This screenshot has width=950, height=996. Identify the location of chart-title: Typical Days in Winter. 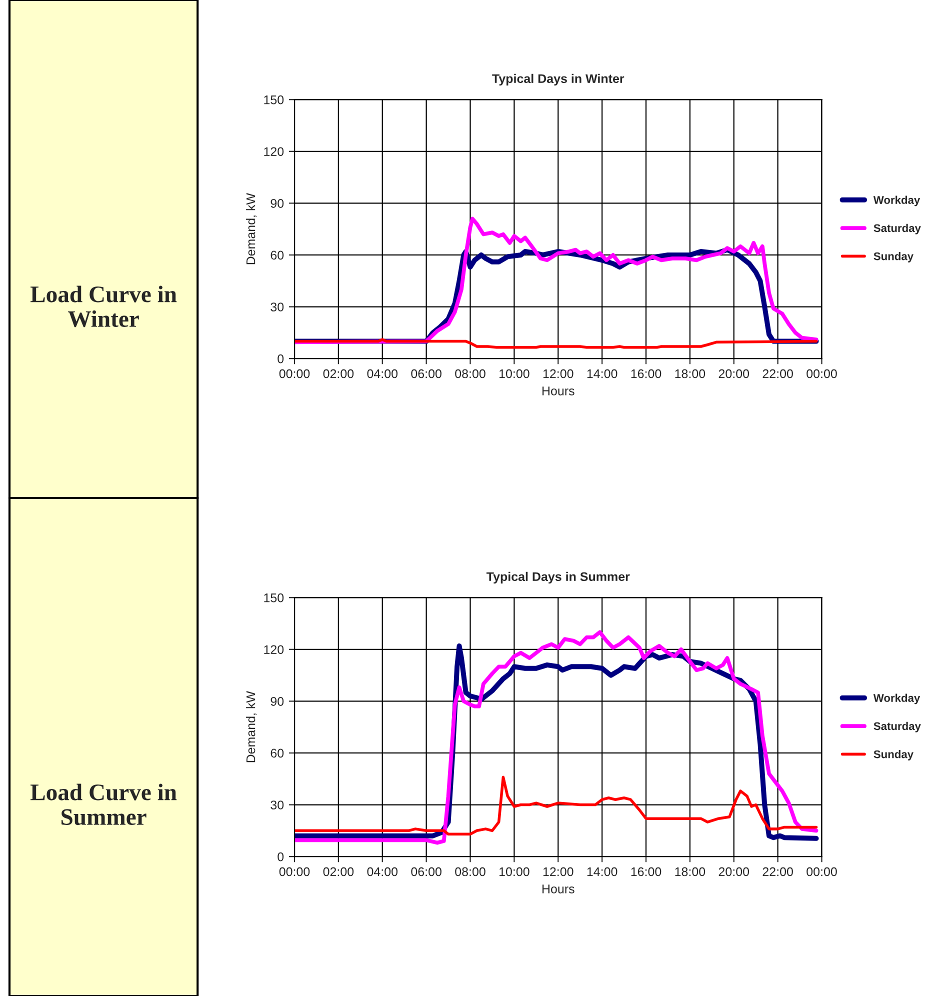
(558, 80).